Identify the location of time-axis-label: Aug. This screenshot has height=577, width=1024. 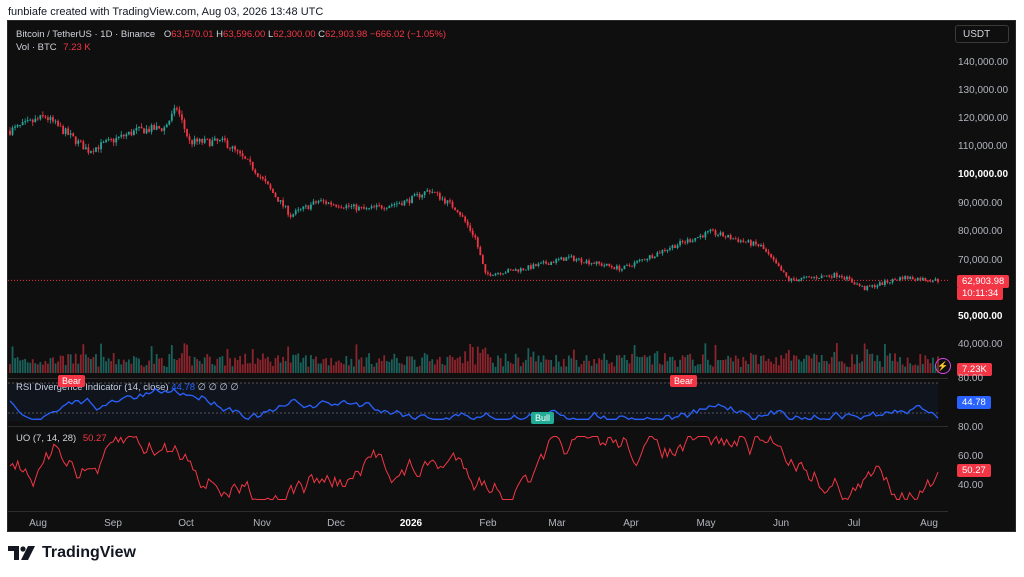
(38, 523).